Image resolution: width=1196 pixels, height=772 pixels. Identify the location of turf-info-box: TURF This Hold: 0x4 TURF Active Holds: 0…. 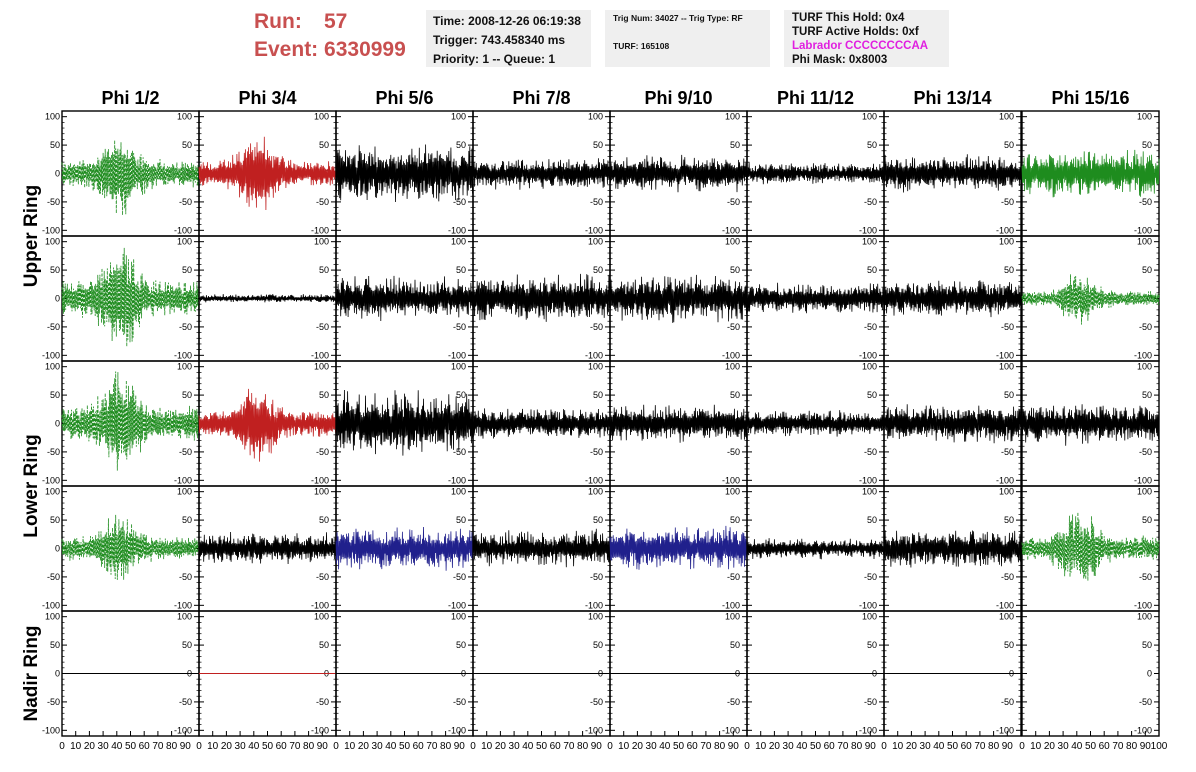
(866, 38).